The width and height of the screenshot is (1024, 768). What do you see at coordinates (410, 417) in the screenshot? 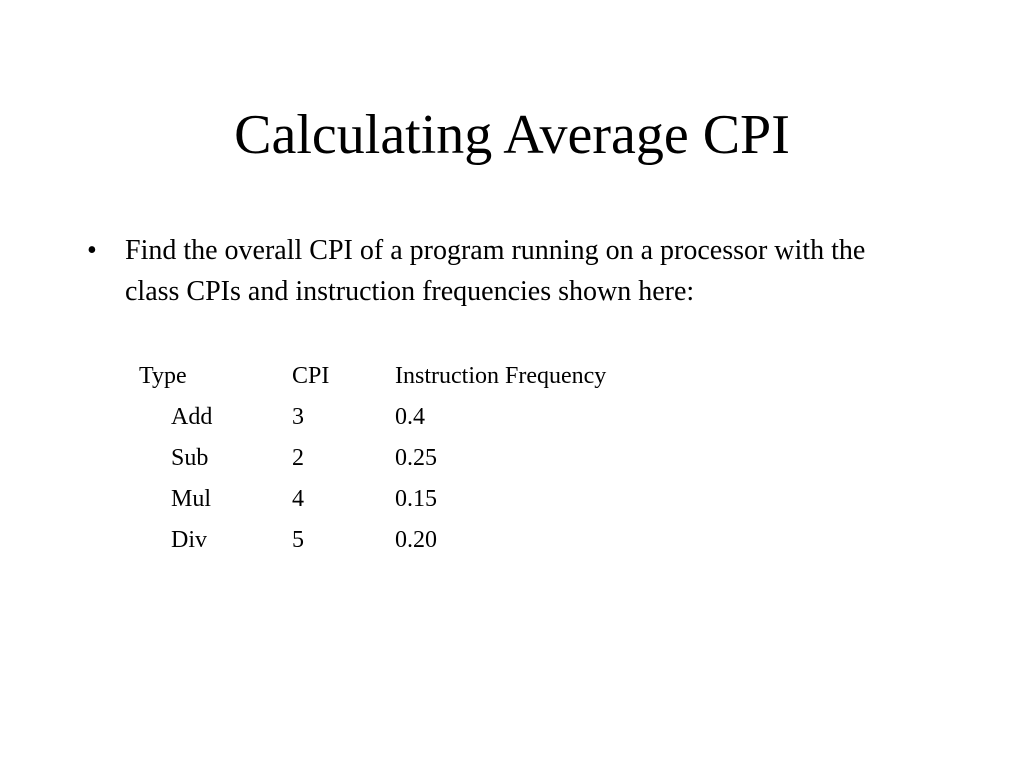
I see `row-frequency: 0.4` at bounding box center [410, 417].